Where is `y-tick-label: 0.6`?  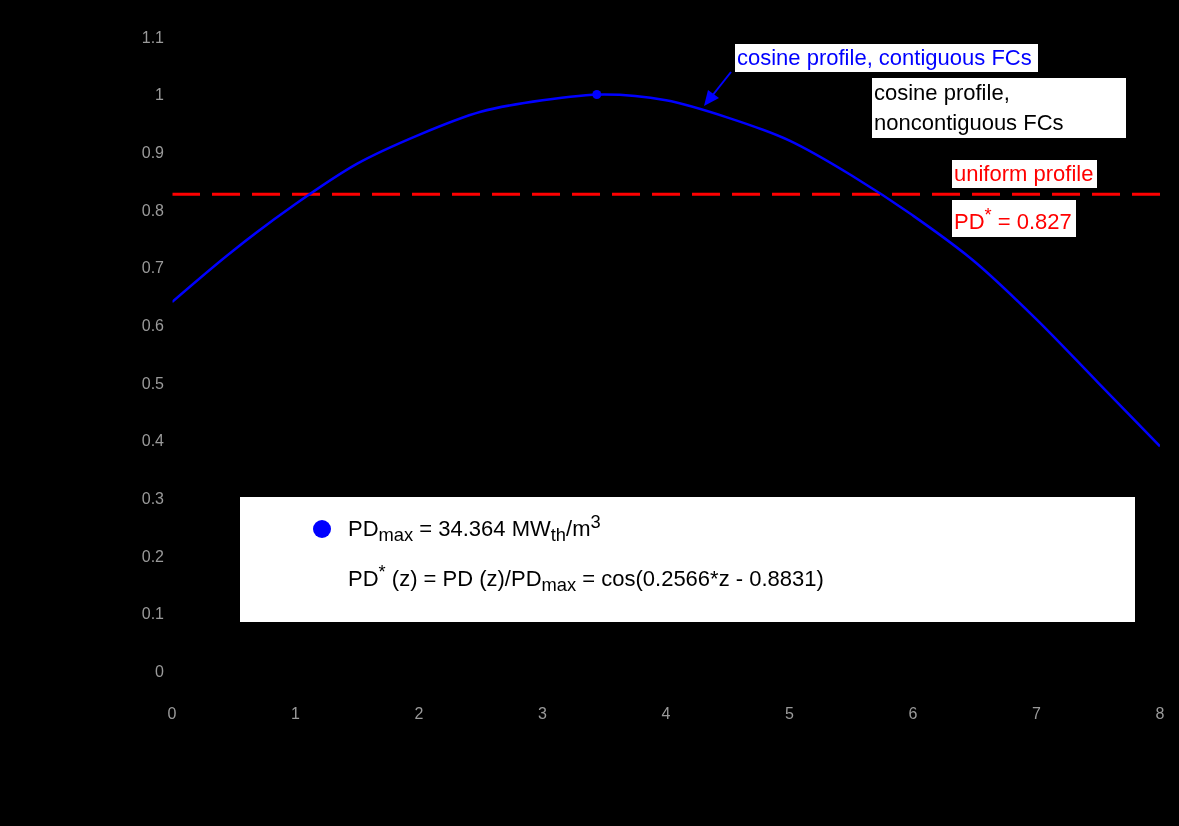 y-tick-label: 0.6 is located at coordinates (153, 325).